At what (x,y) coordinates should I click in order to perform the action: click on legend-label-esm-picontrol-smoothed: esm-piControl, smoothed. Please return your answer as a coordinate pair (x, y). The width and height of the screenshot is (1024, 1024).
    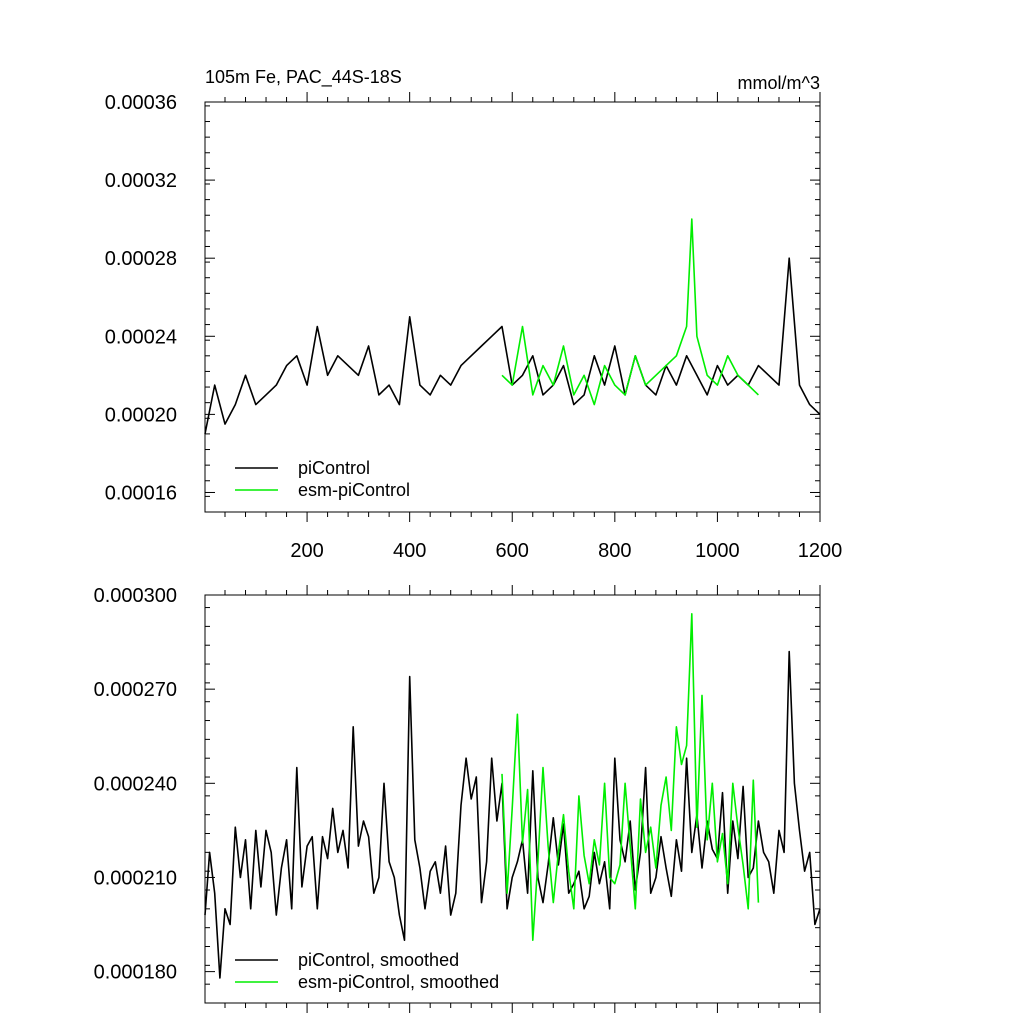
    Looking at the image, I should click on (398, 982).